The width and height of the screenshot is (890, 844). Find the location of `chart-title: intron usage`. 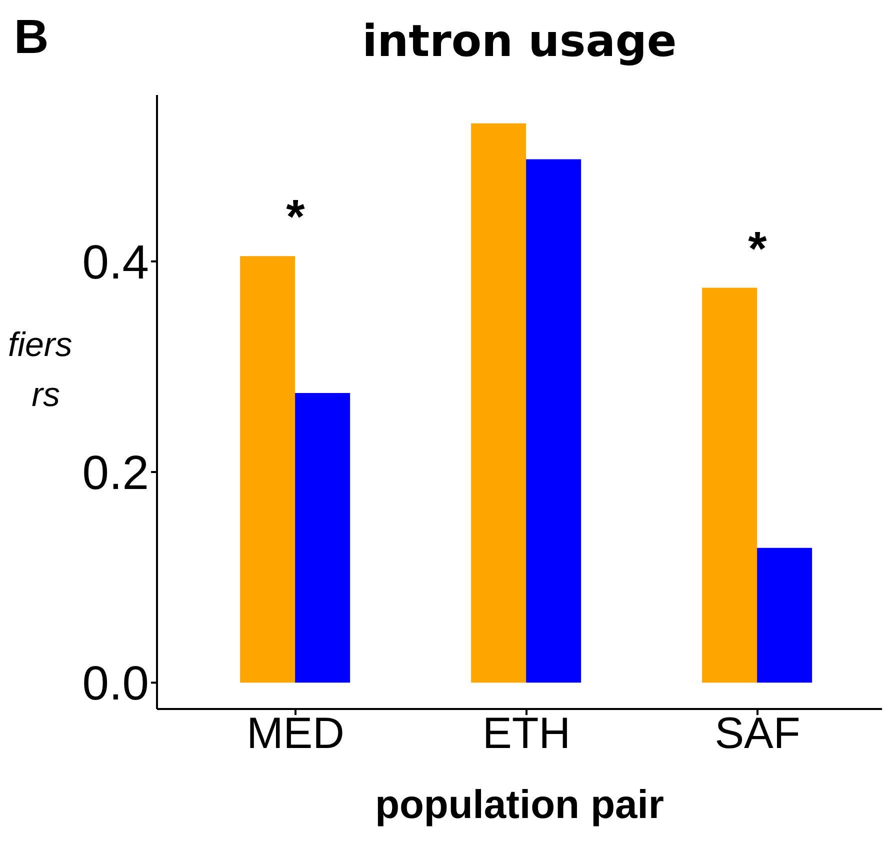

chart-title: intron usage is located at coordinates (519, 41).